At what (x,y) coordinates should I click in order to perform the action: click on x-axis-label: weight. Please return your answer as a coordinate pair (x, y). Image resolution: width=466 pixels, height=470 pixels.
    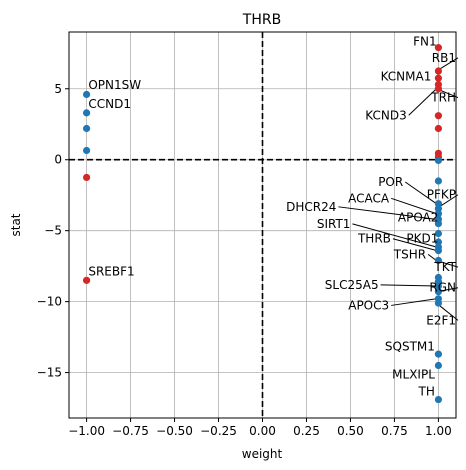
    Looking at the image, I should click on (262, 454).